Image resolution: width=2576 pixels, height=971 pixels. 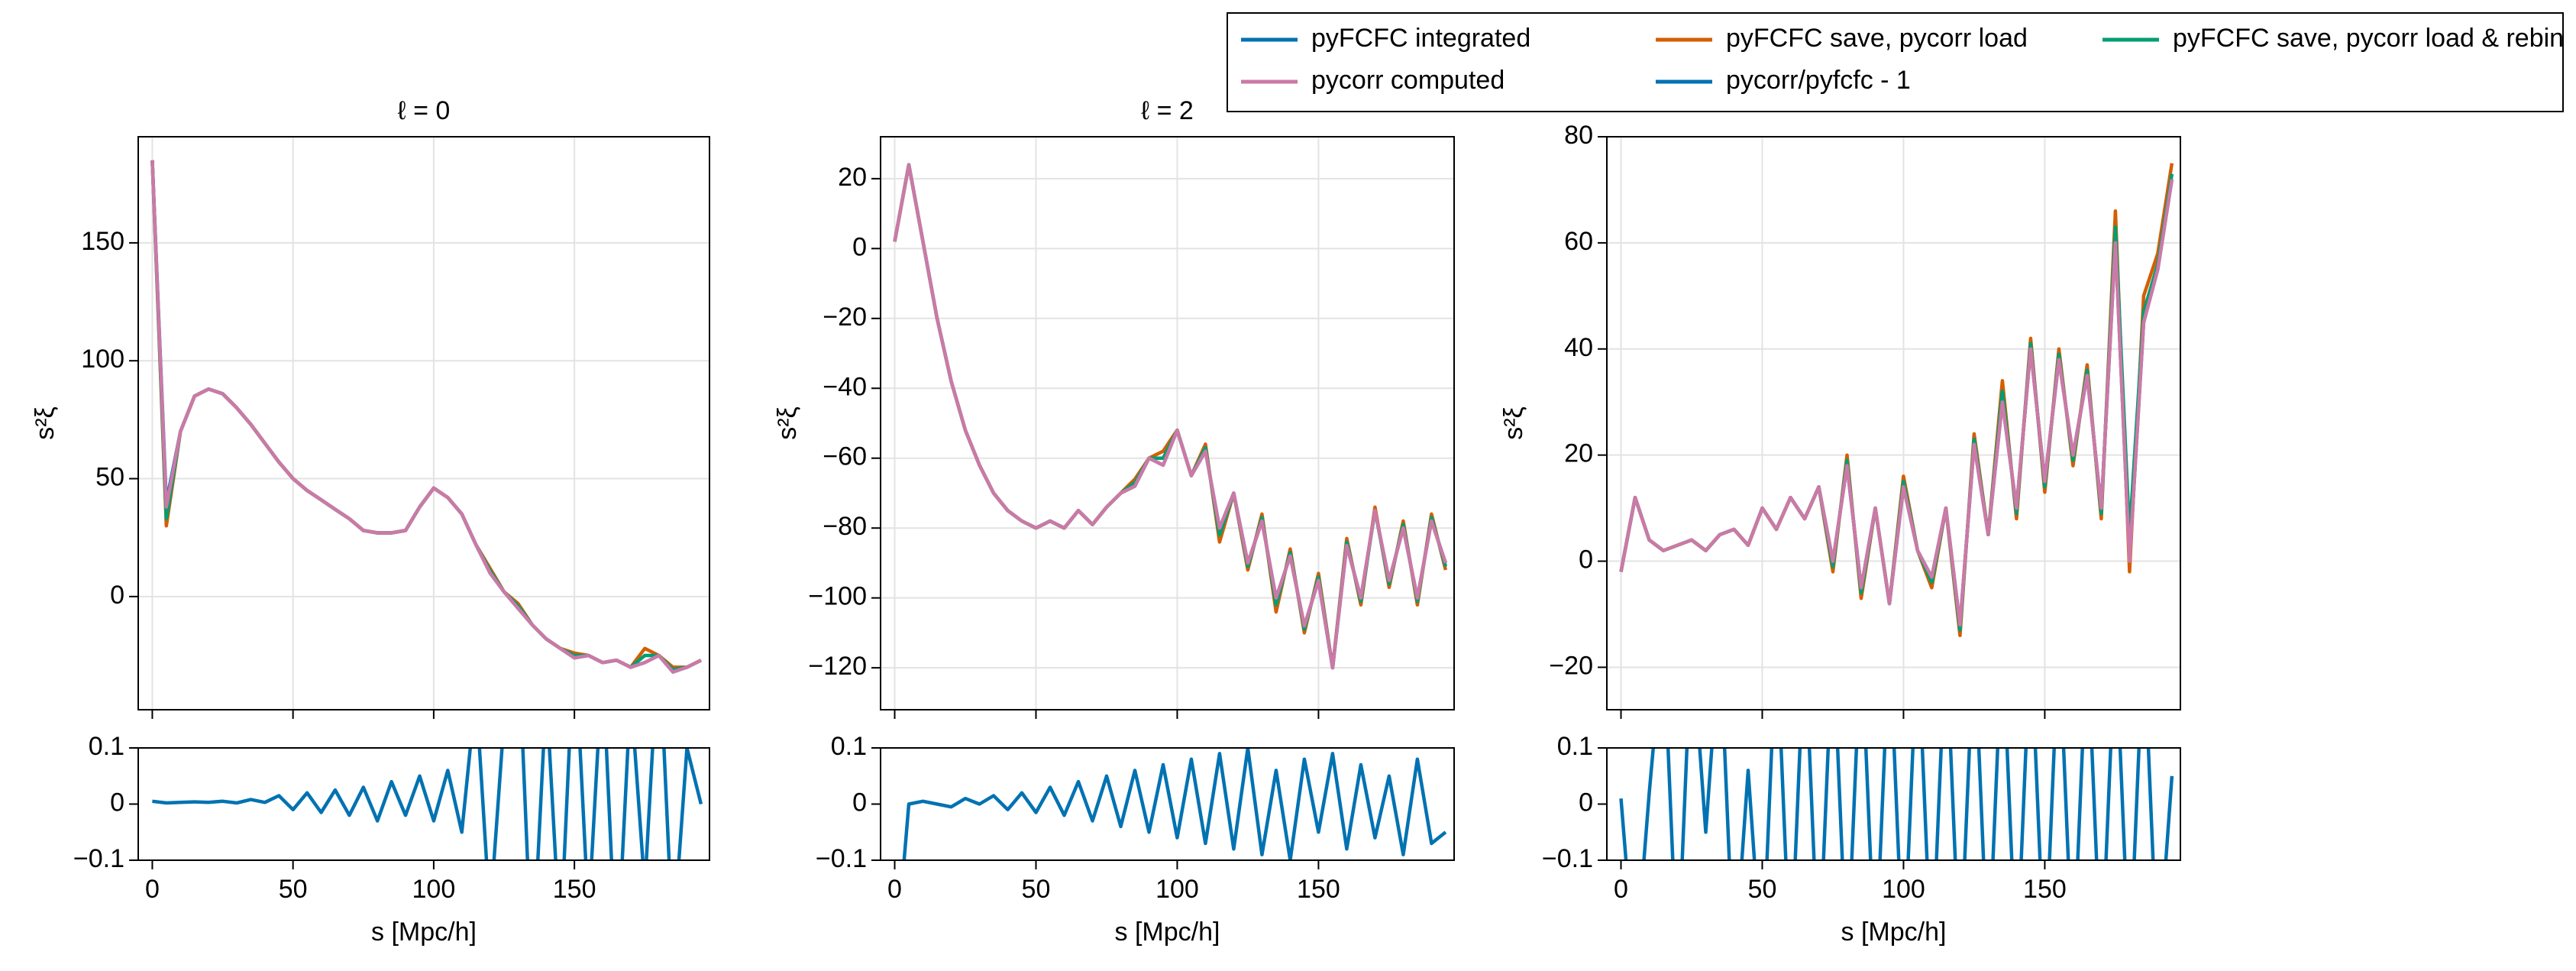 What do you see at coordinates (1877, 38) in the screenshot?
I see `legend-label: pyFCFC save, pycorr load` at bounding box center [1877, 38].